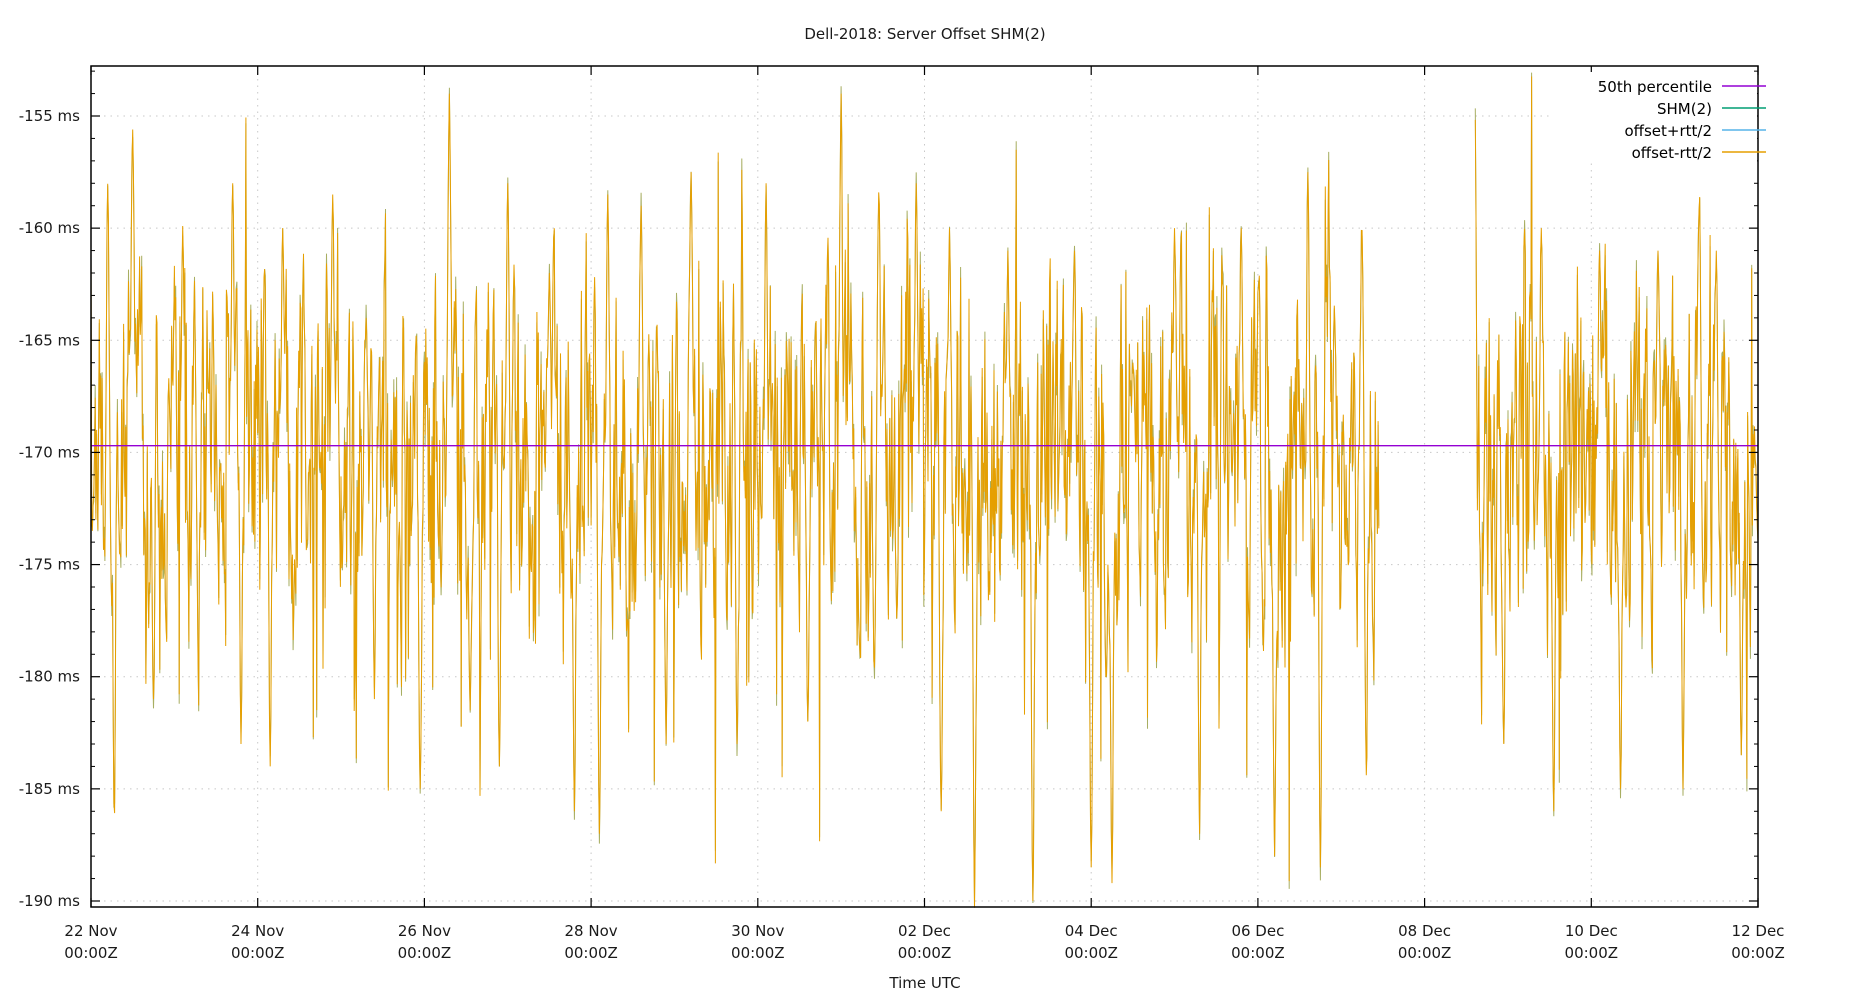 This screenshot has height=1000, width=1850. Describe the element at coordinates (1424, 931) in the screenshot. I see `x-tick-label-date: 08 Dec` at that location.